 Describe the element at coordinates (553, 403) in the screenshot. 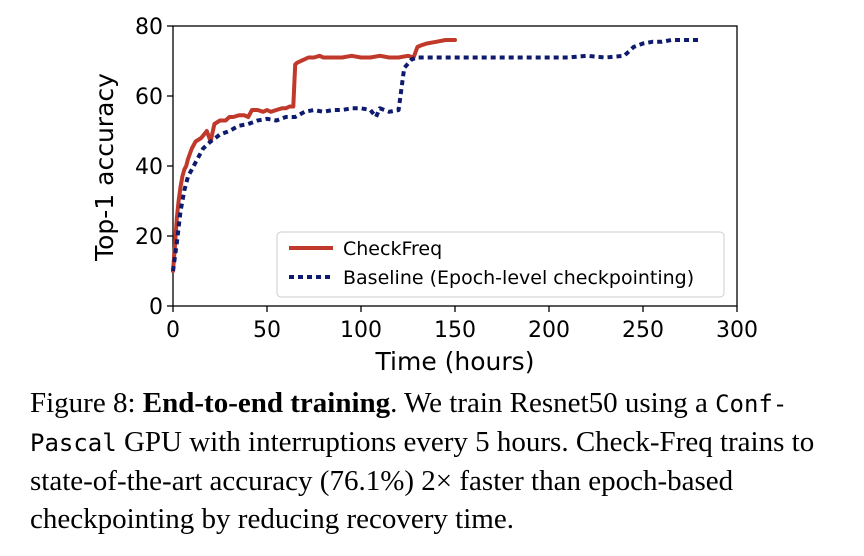

I see `caption-text-part1: . We train Resnet50 using a` at that location.